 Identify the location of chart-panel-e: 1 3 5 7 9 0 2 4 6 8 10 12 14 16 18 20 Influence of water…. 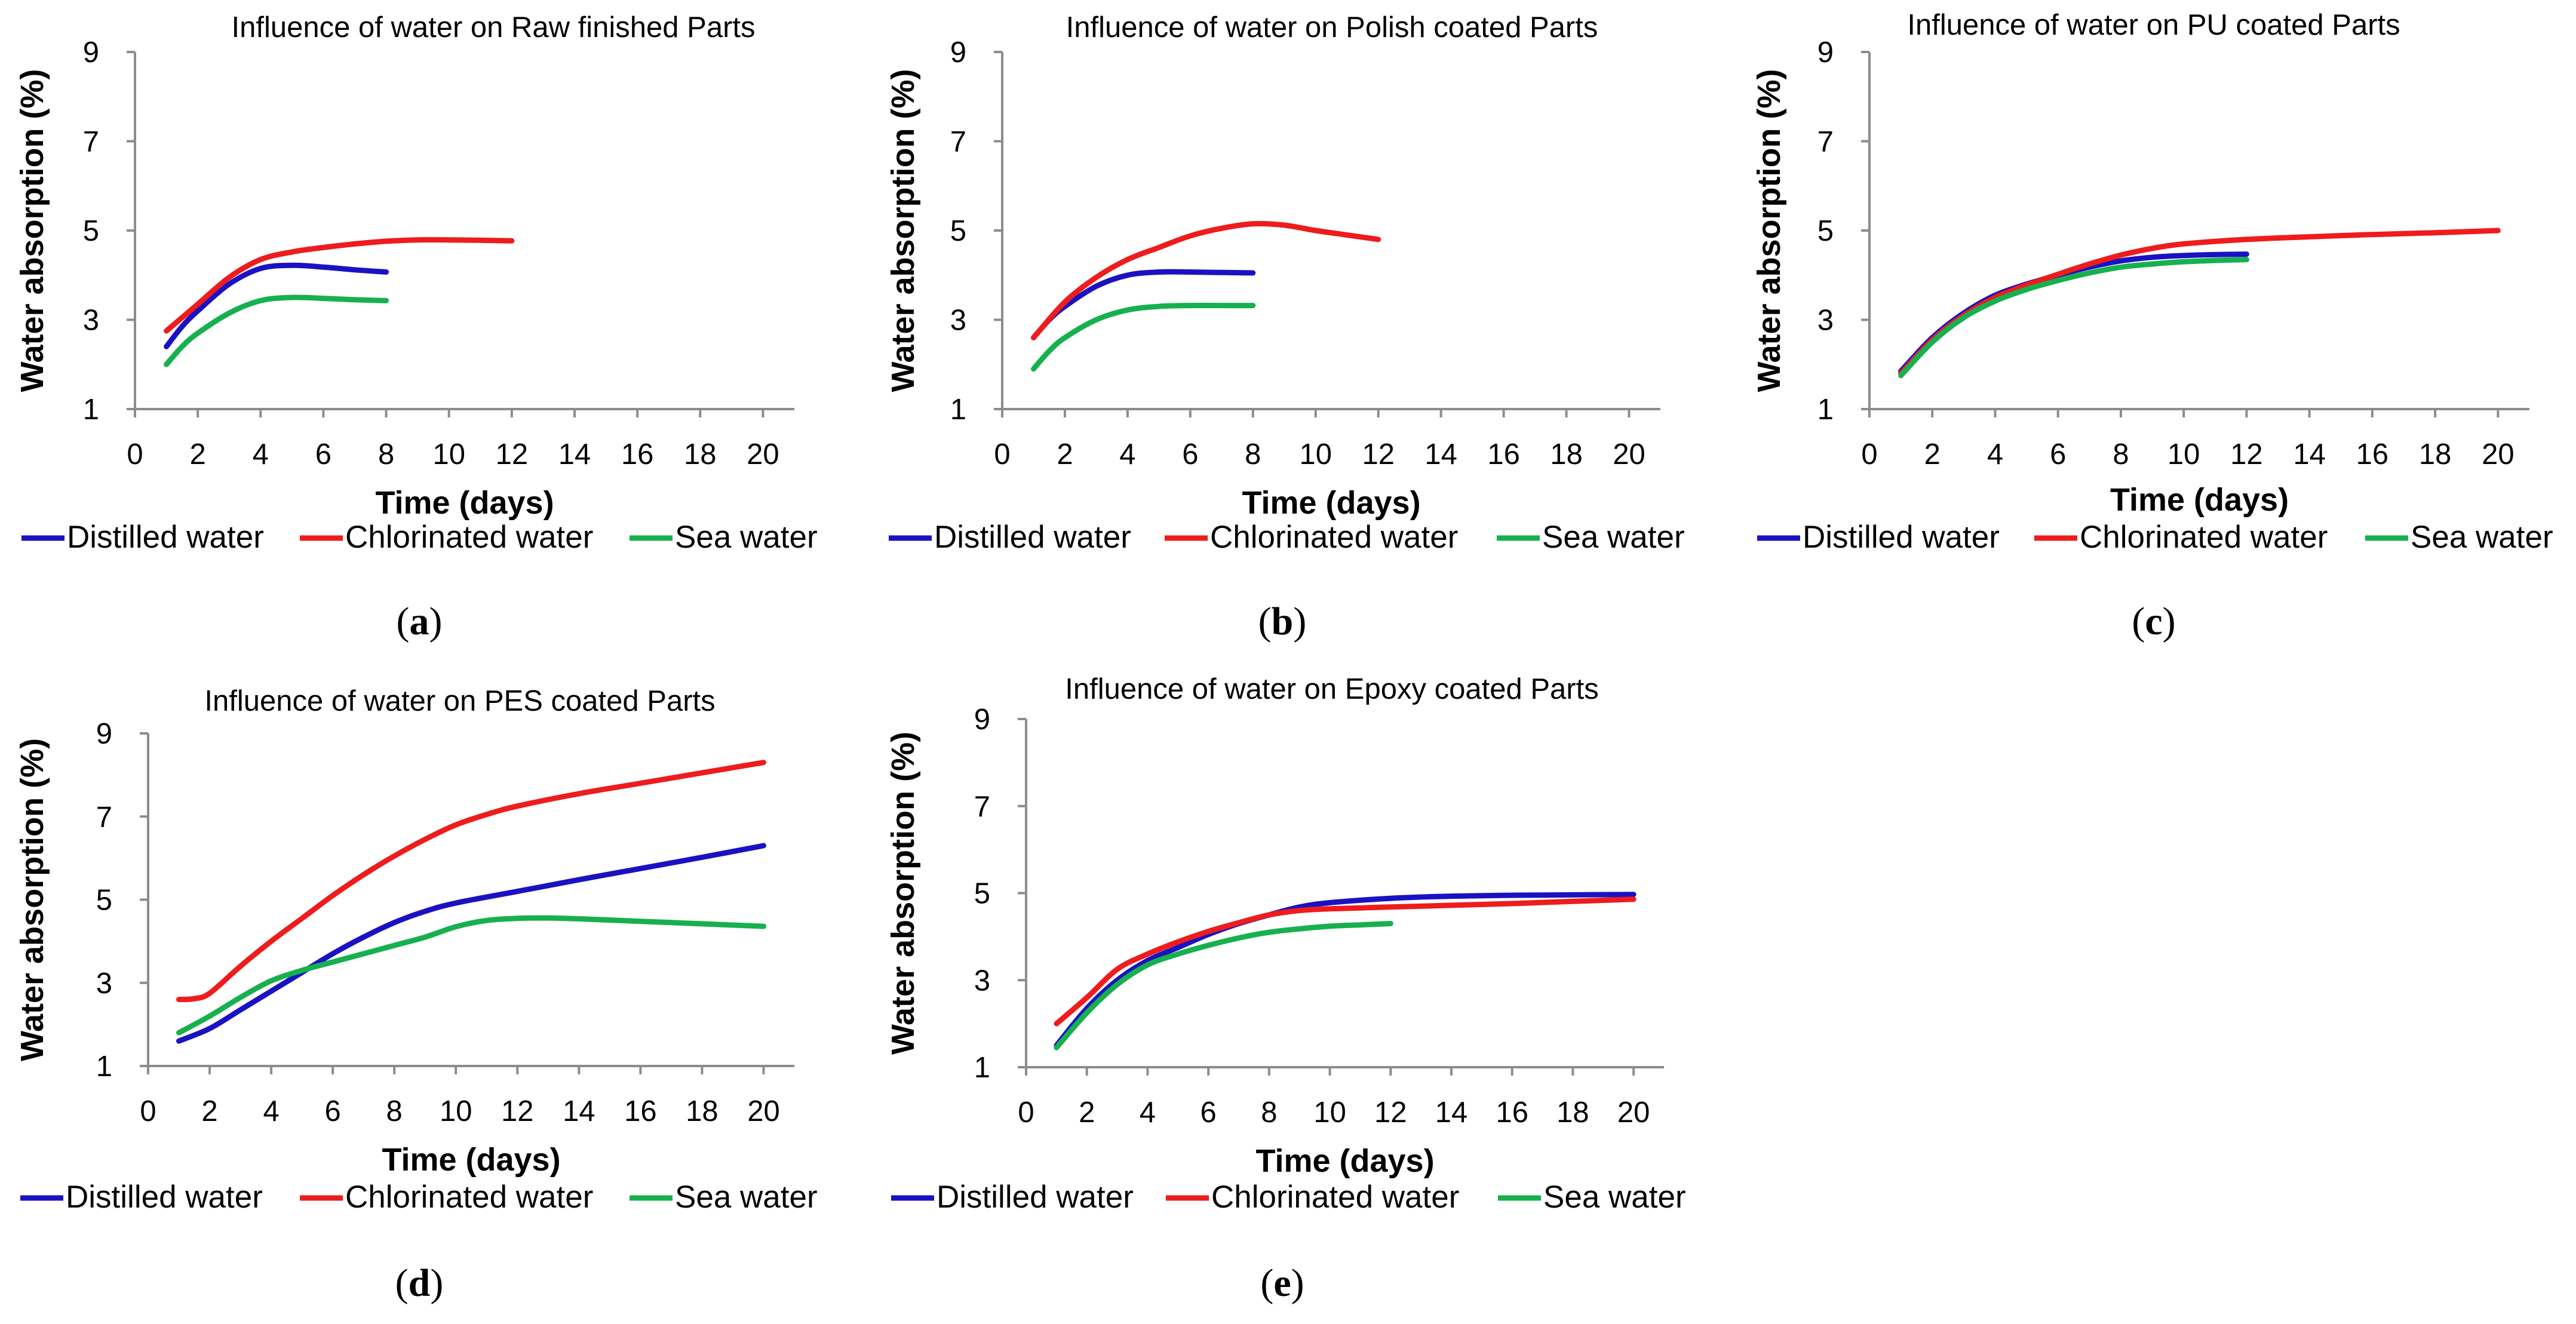
(1285, 989).